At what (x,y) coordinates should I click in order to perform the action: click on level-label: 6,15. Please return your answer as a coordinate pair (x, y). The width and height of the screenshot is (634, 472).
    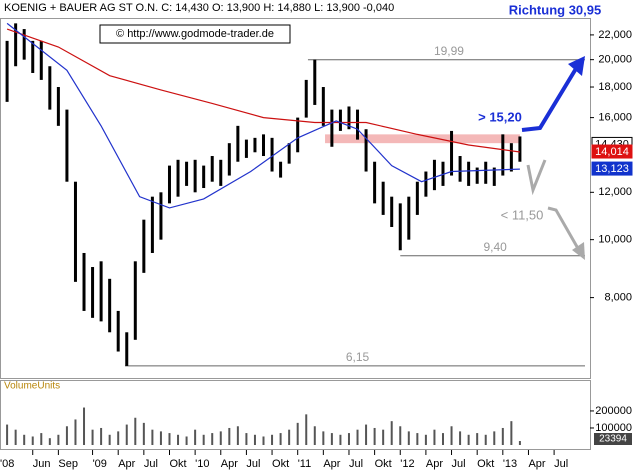
    Looking at the image, I should click on (358, 357).